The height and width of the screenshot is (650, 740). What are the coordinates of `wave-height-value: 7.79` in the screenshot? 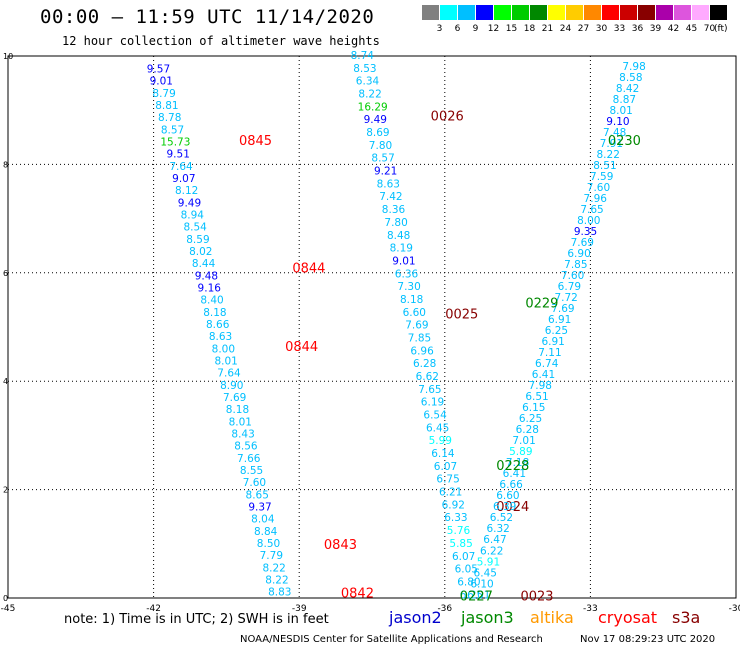 It's located at (271, 556).